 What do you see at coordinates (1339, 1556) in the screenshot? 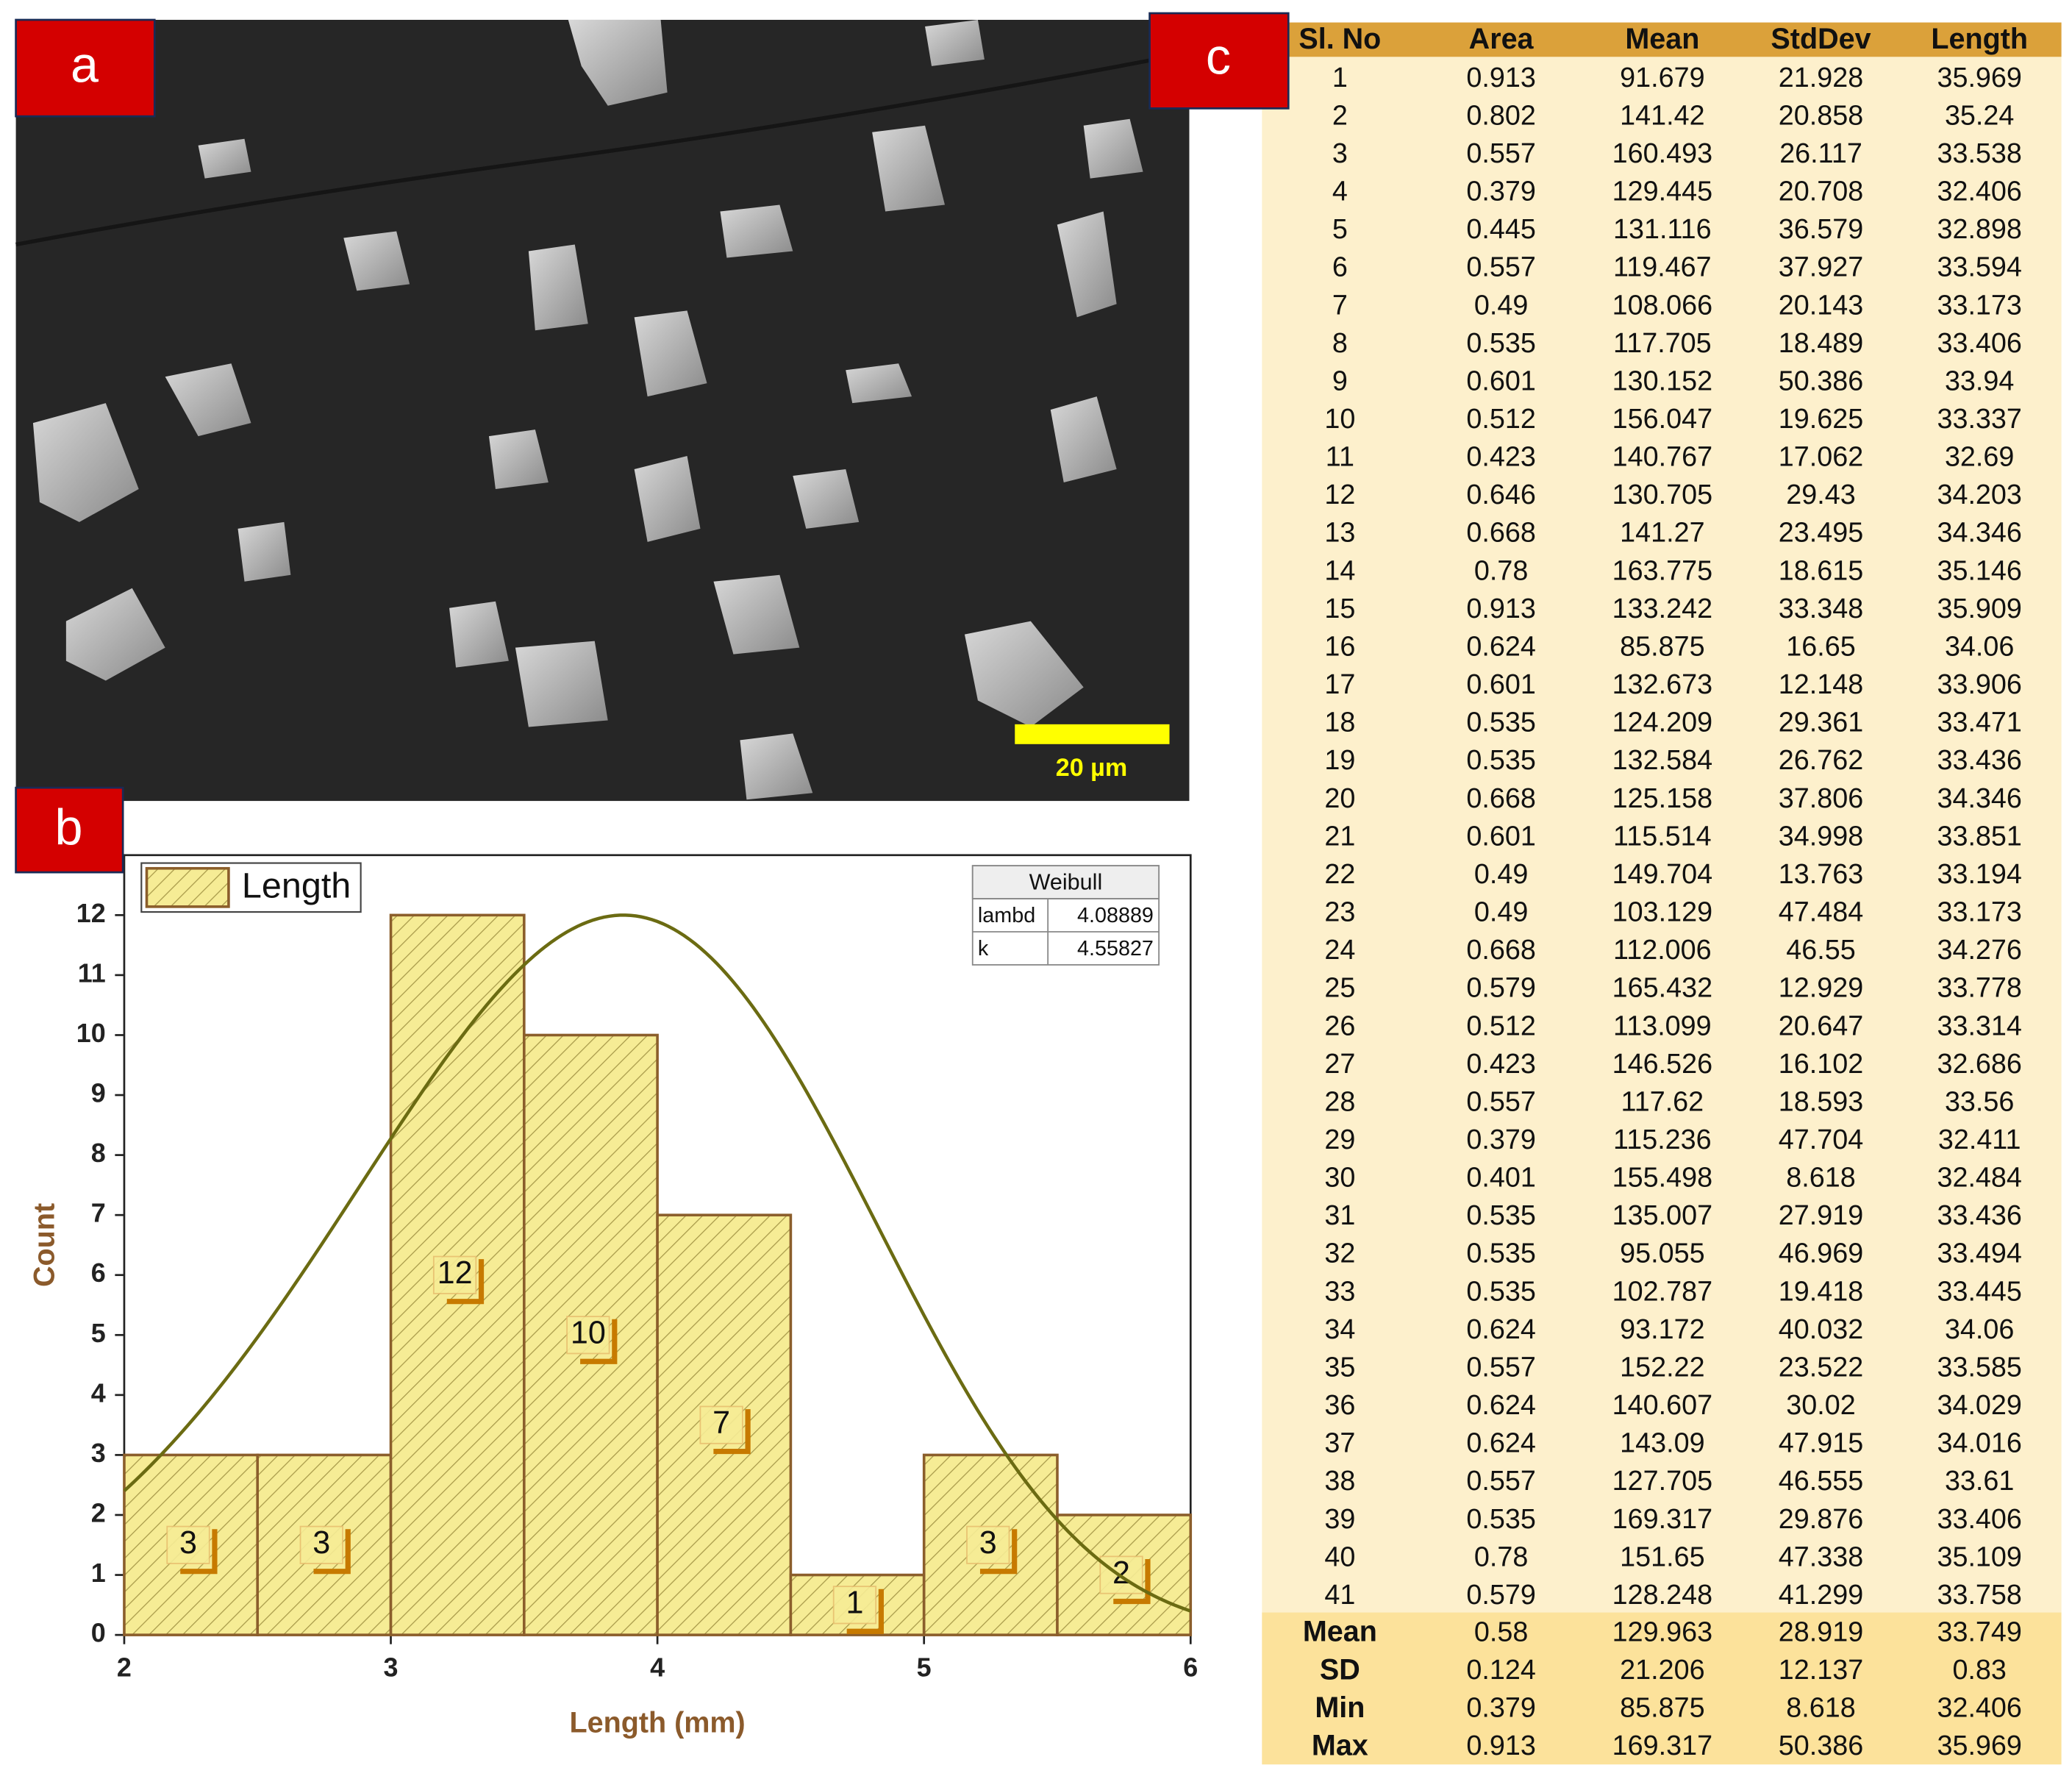
I see `table-cell: 40` at bounding box center [1339, 1556].